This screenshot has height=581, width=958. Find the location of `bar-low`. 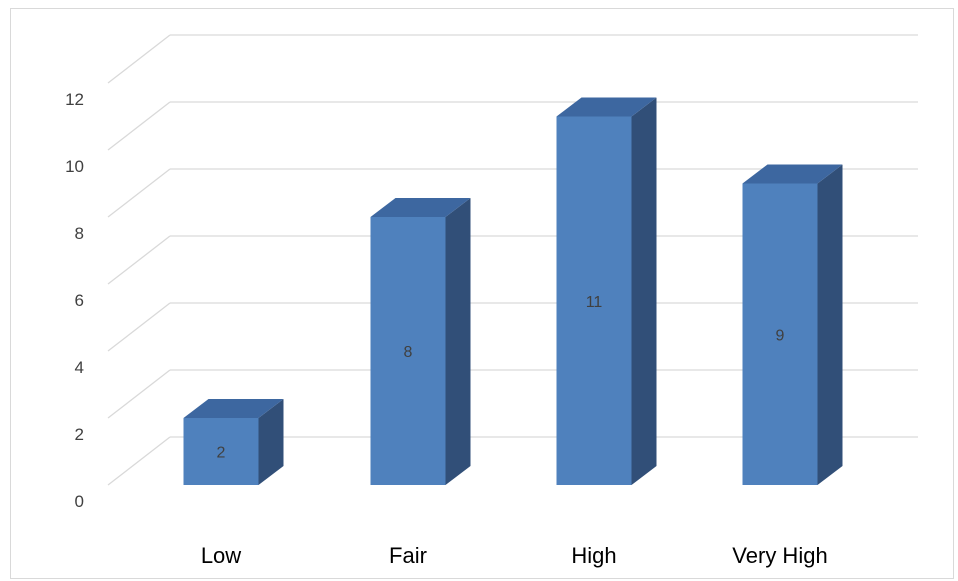

bar-low is located at coordinates (233, 442).